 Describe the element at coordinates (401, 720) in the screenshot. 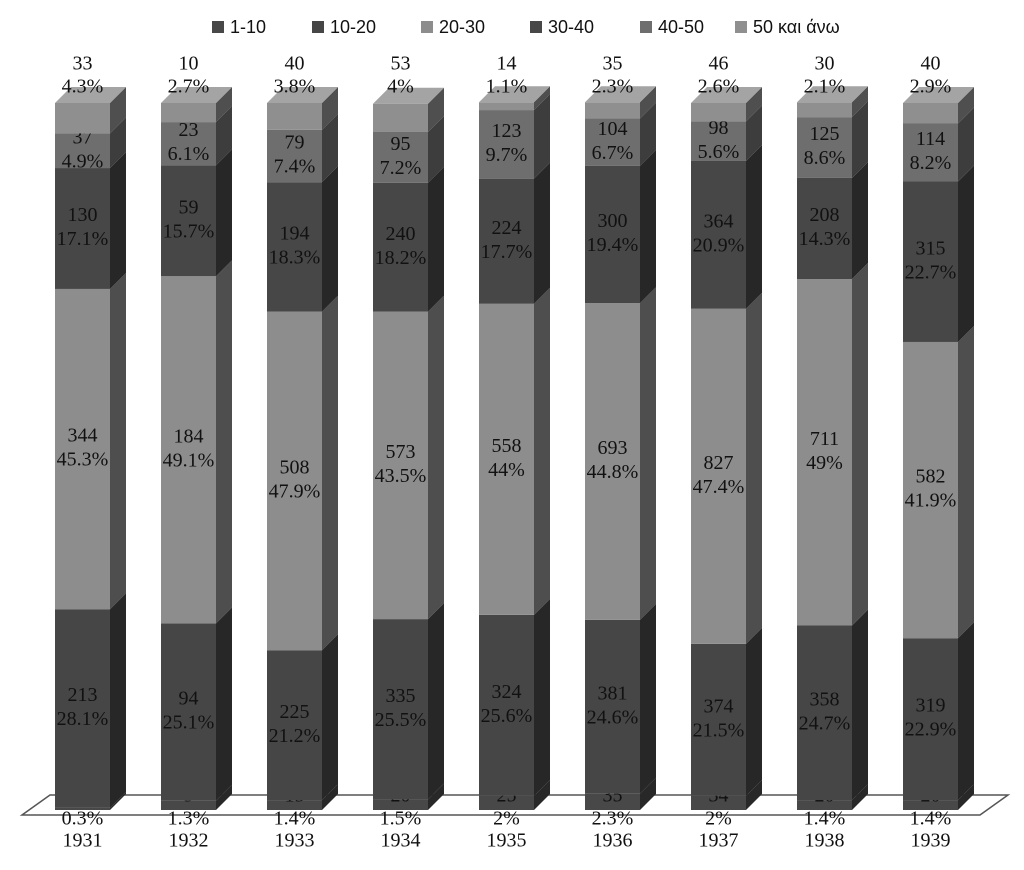

I see `percent-label: 25.5%` at that location.